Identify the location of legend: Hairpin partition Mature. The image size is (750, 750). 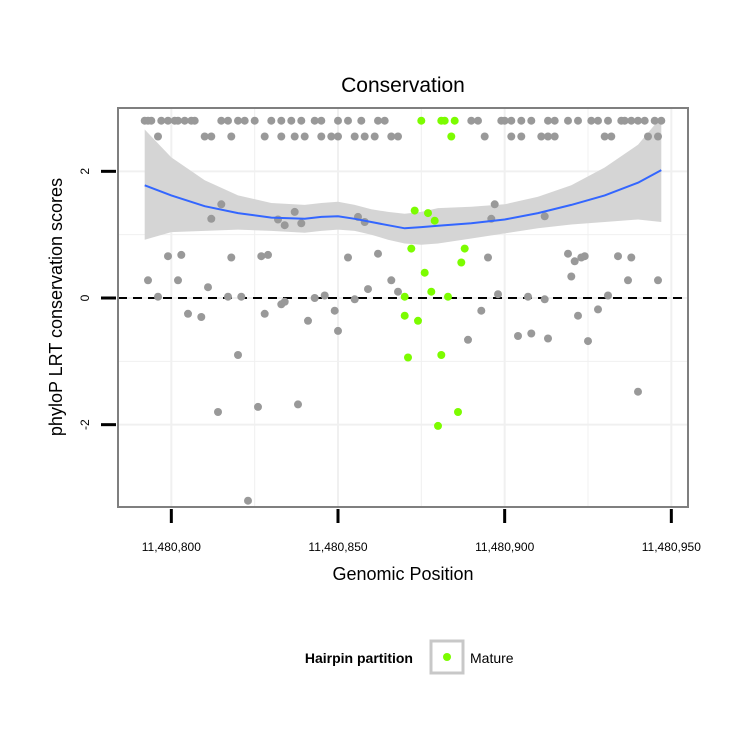
(409, 657).